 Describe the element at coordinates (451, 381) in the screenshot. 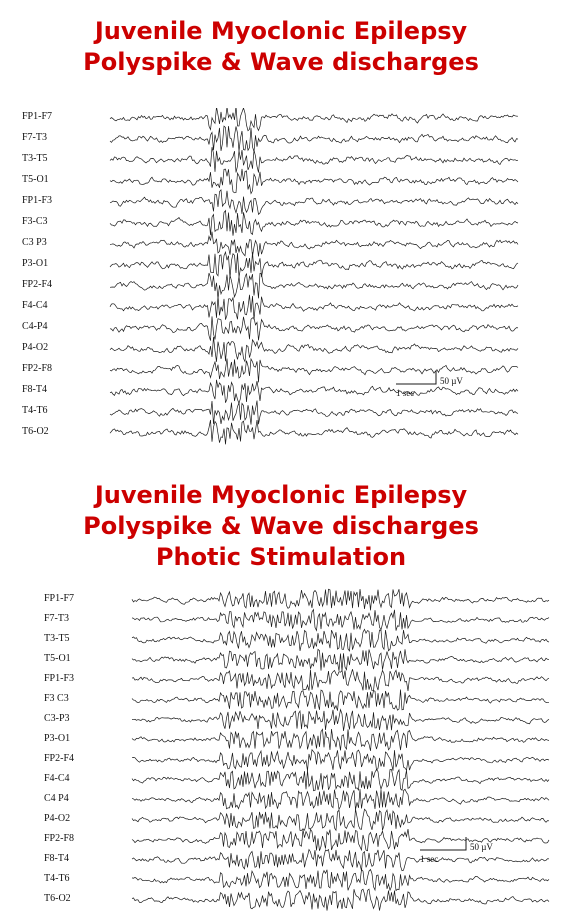

I see `scale-amplitude-1: 50 µV` at that location.